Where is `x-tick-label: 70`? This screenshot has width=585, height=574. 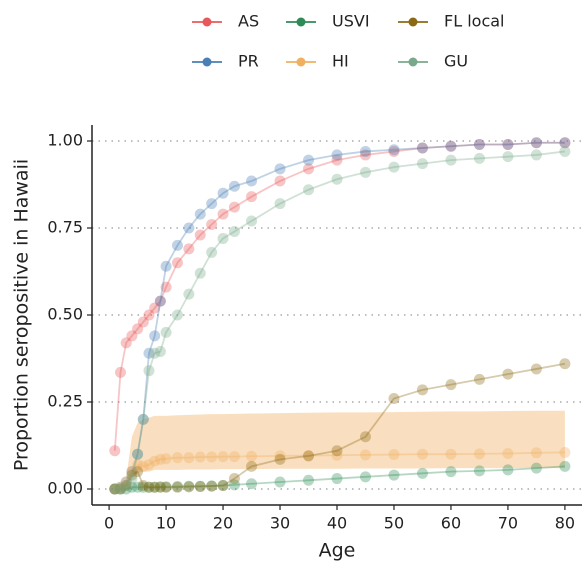
x-tick-label: 70 is located at coordinates (508, 523).